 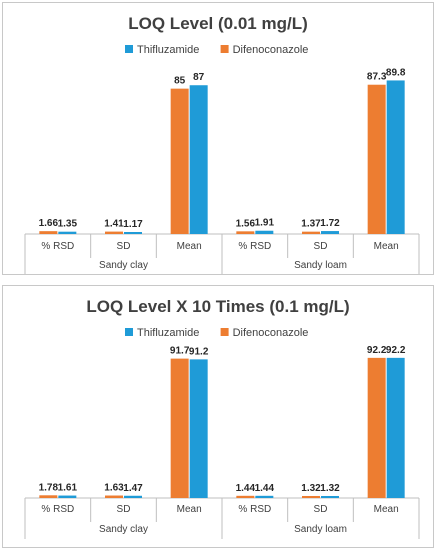 I want to click on data-label-thifluzamide-1: 1.47, so click(x=133, y=488).